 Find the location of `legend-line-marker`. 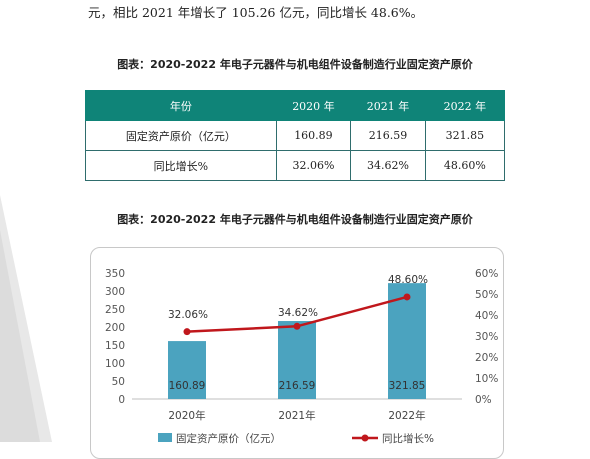

legend-line-marker is located at coordinates (365, 438).